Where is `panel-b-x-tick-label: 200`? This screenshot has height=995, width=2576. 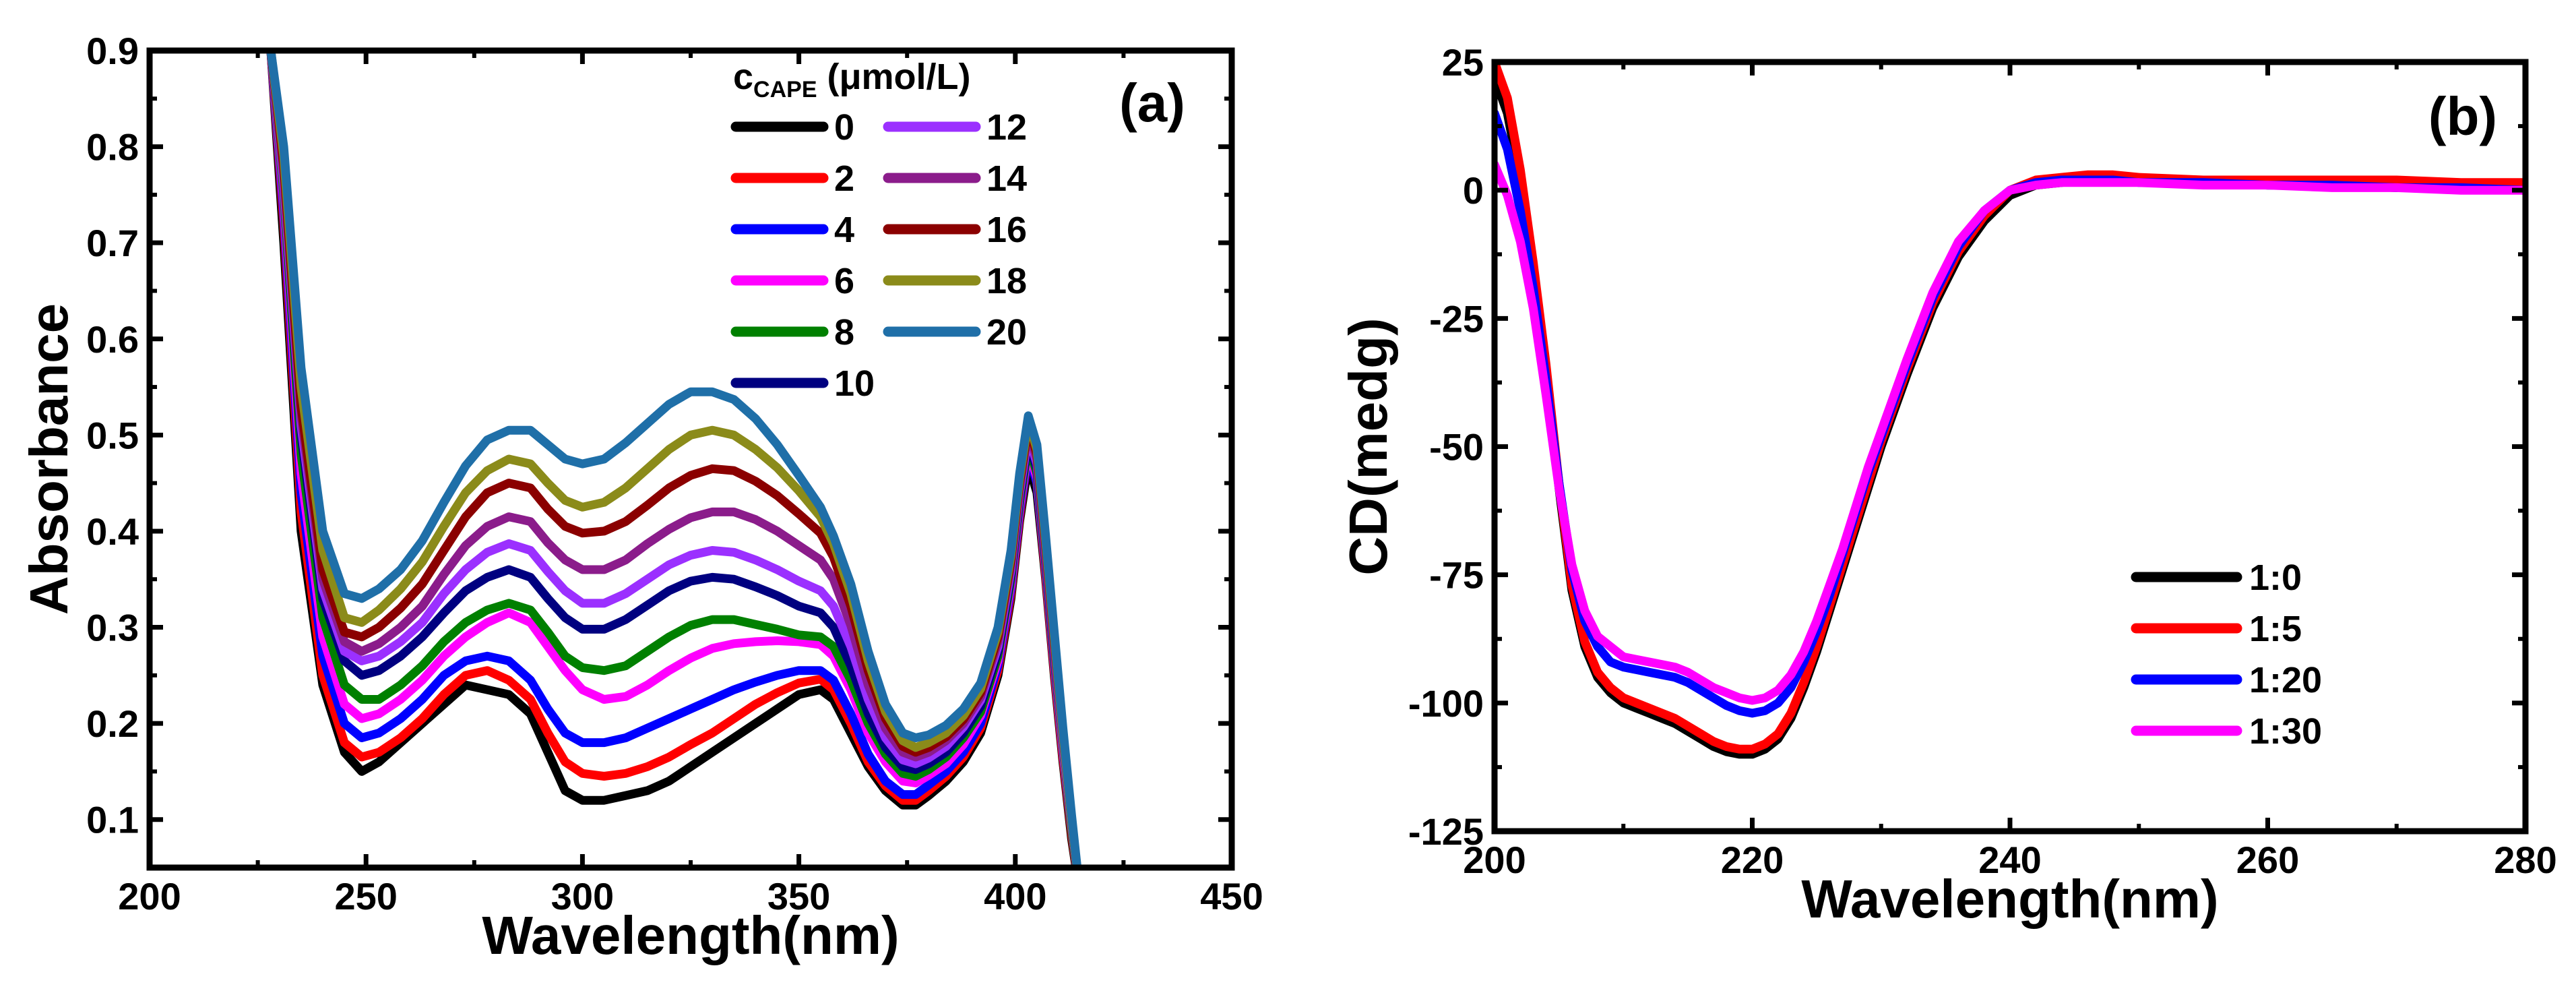 panel-b-x-tick-label: 200 is located at coordinates (1494, 860).